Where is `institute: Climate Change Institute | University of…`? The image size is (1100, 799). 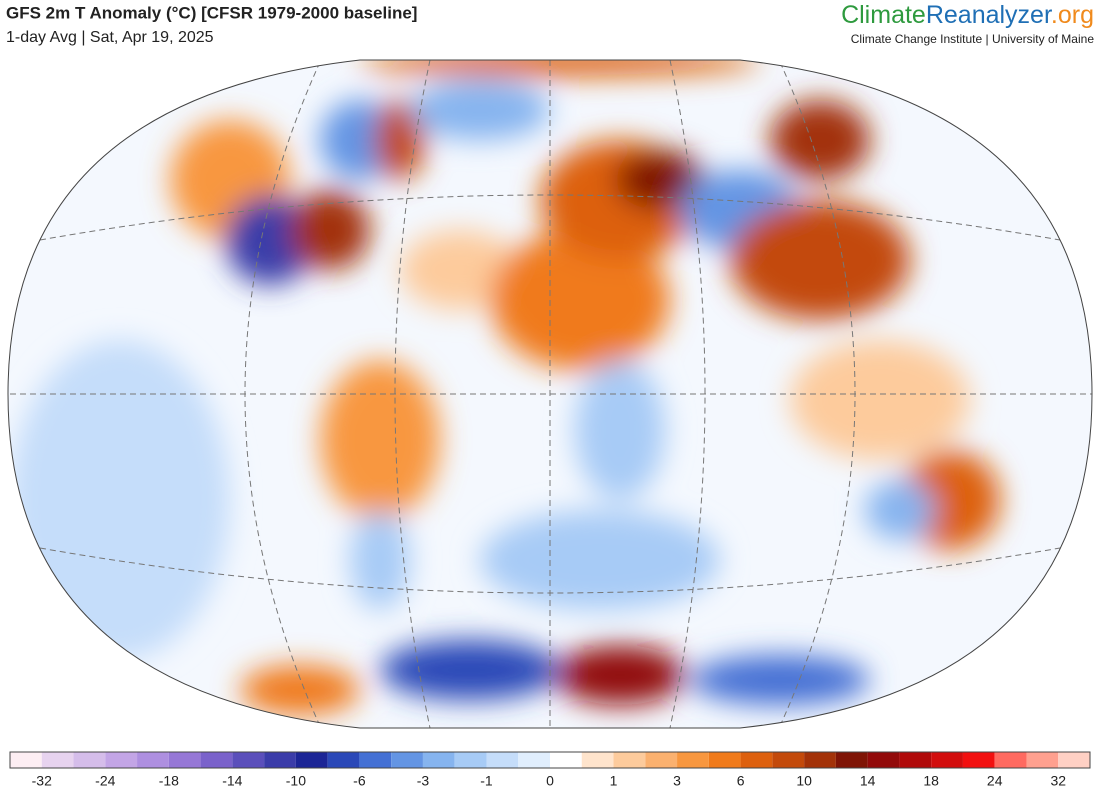
institute: Climate Change Institute | University of… is located at coordinates (973, 39).